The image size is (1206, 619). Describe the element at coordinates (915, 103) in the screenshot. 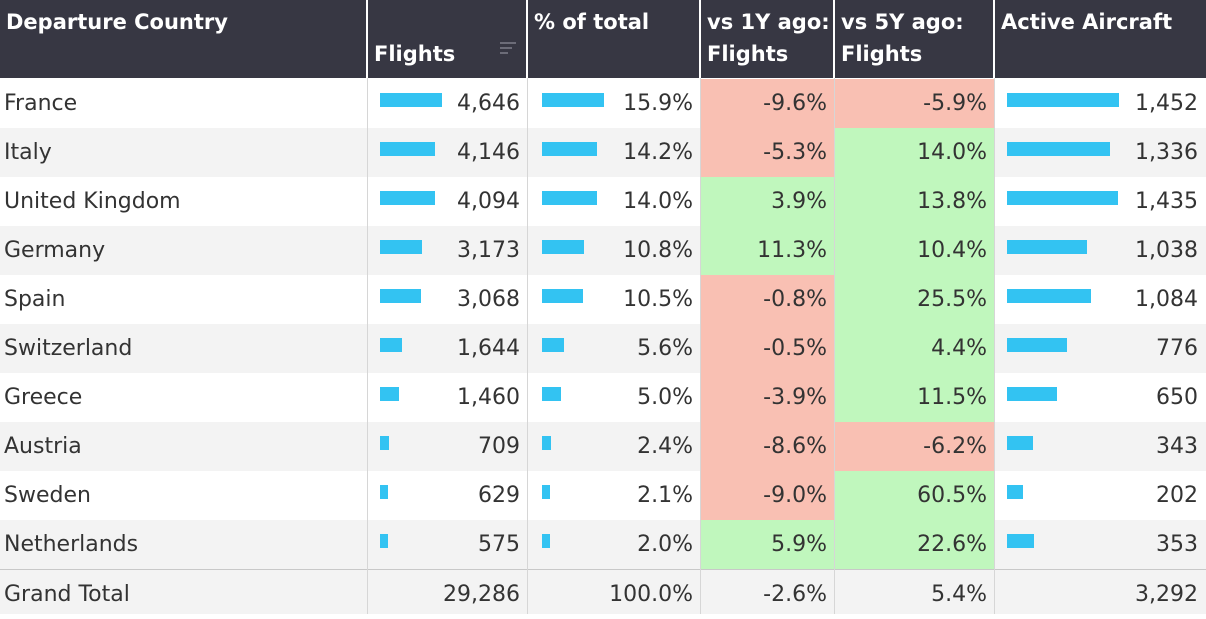

I see `vs-5y-cell: -5.9%` at that location.